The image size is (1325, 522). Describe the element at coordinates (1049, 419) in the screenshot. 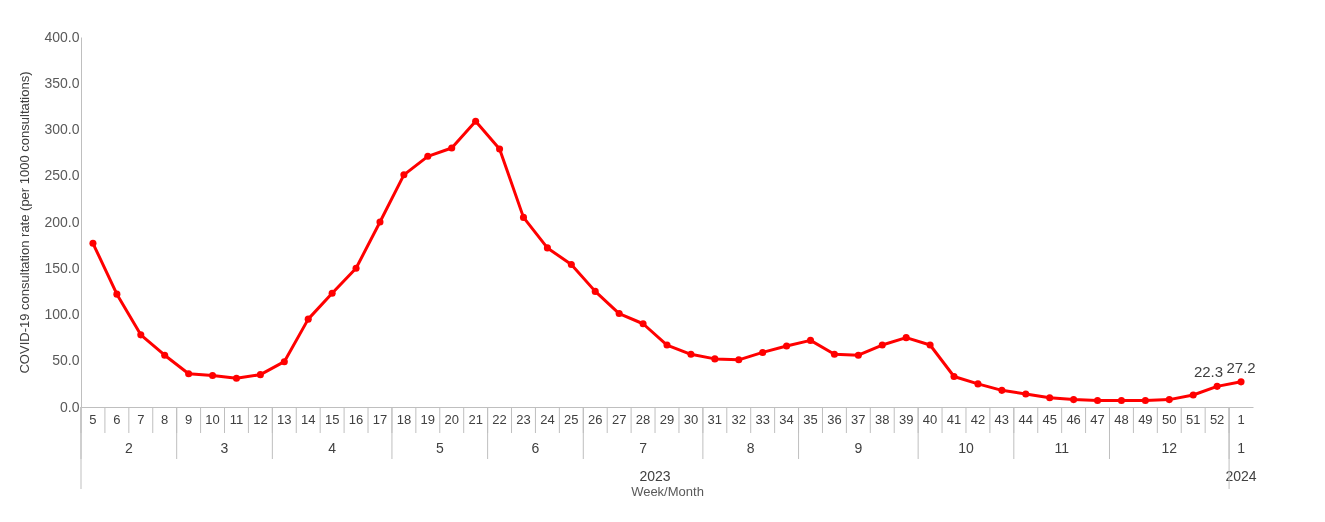

I see `x-tick-label: 45` at that location.